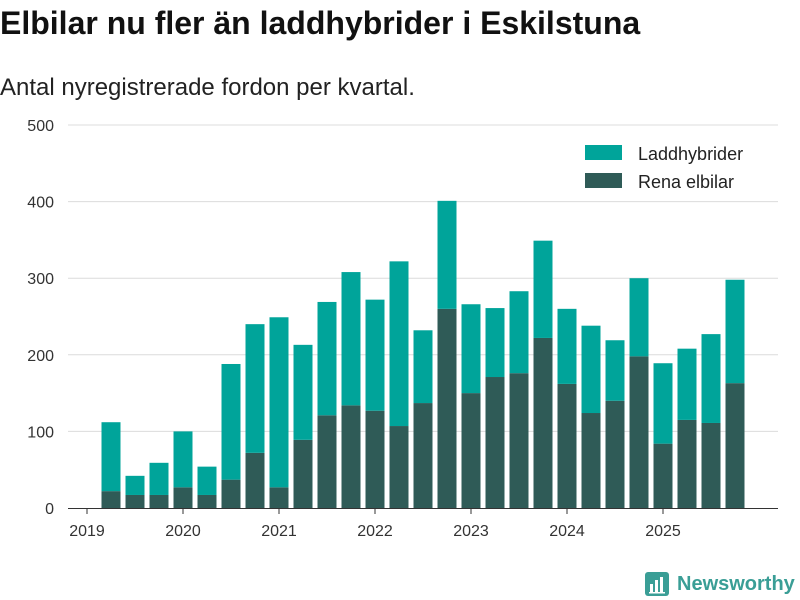 This screenshot has height=600, width=800. Describe the element at coordinates (690, 154) in the screenshot. I see `legend-label-laddhybrider: Laddhybrider` at that location.